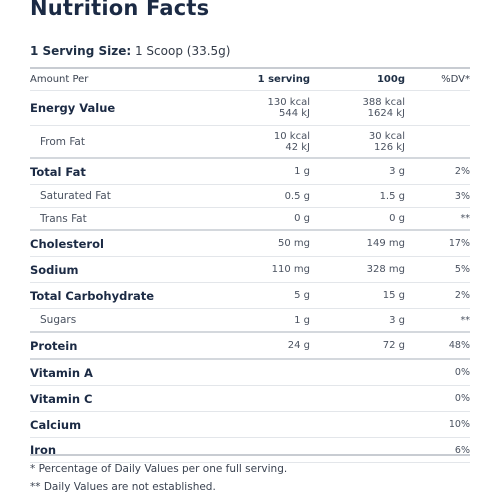  What do you see at coordinates (389, 147) in the screenshot?
I see `per100-kj: 126 kJ` at bounding box center [389, 147].